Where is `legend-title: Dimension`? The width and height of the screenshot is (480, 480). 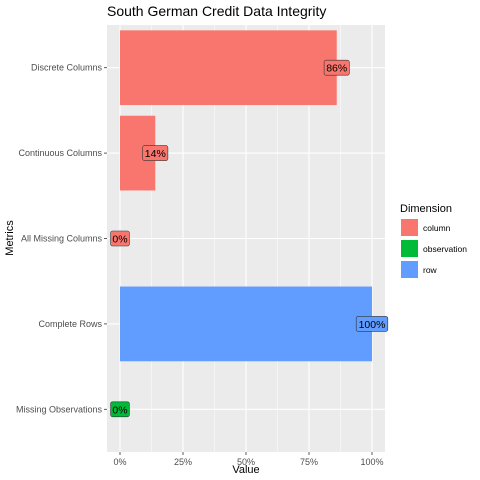 legend-title: Dimension is located at coordinates (426, 209).